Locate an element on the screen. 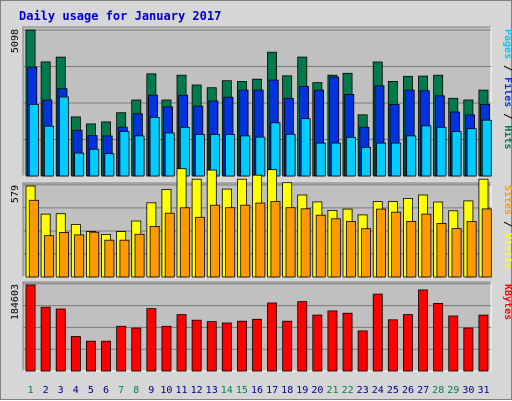 The width and height of the screenshot is (512, 401). x-tick-label-10: 10 is located at coordinates (166, 390).